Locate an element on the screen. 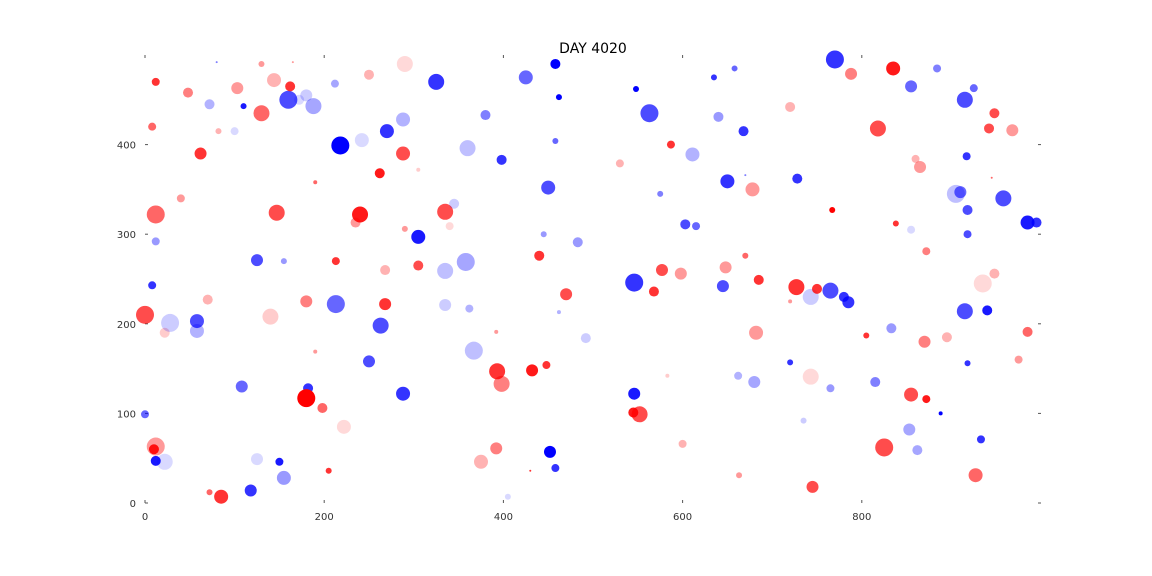 The image size is (1152, 576). chart-title: DAY 4020 is located at coordinates (593, 49).